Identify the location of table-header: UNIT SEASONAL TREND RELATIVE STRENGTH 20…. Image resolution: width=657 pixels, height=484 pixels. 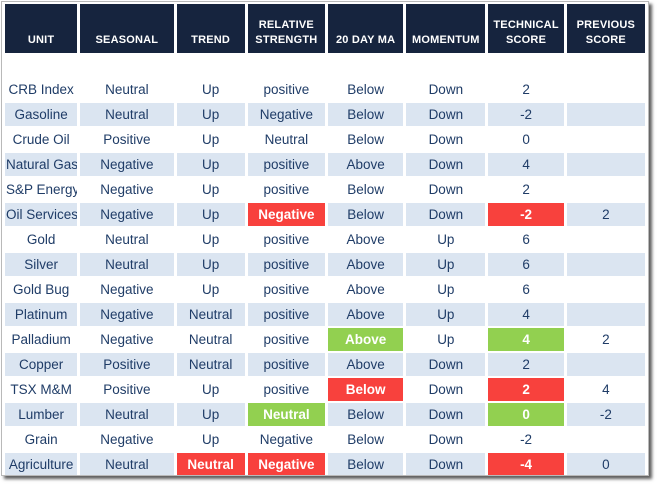
(325, 40).